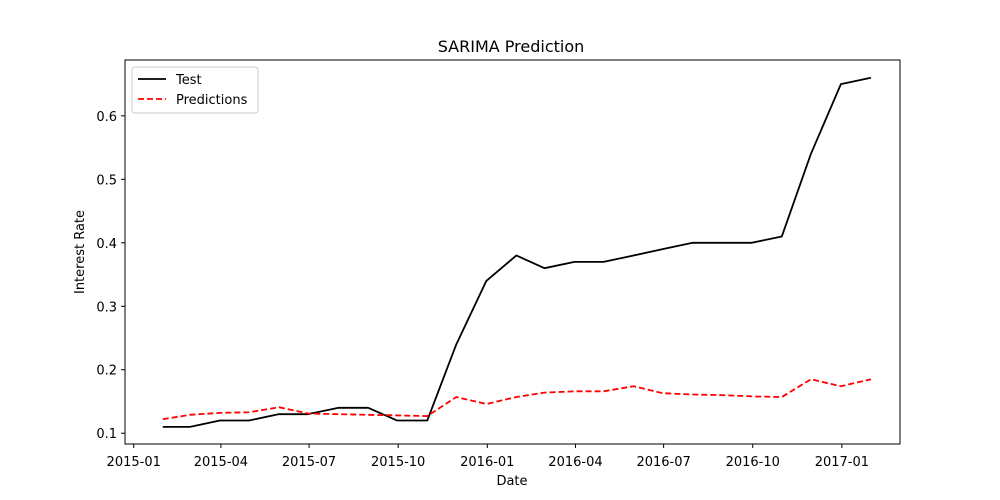 The height and width of the screenshot is (500, 1000). What do you see at coordinates (842, 462) in the screenshot?
I see `x-tick-label: 2017-01` at bounding box center [842, 462].